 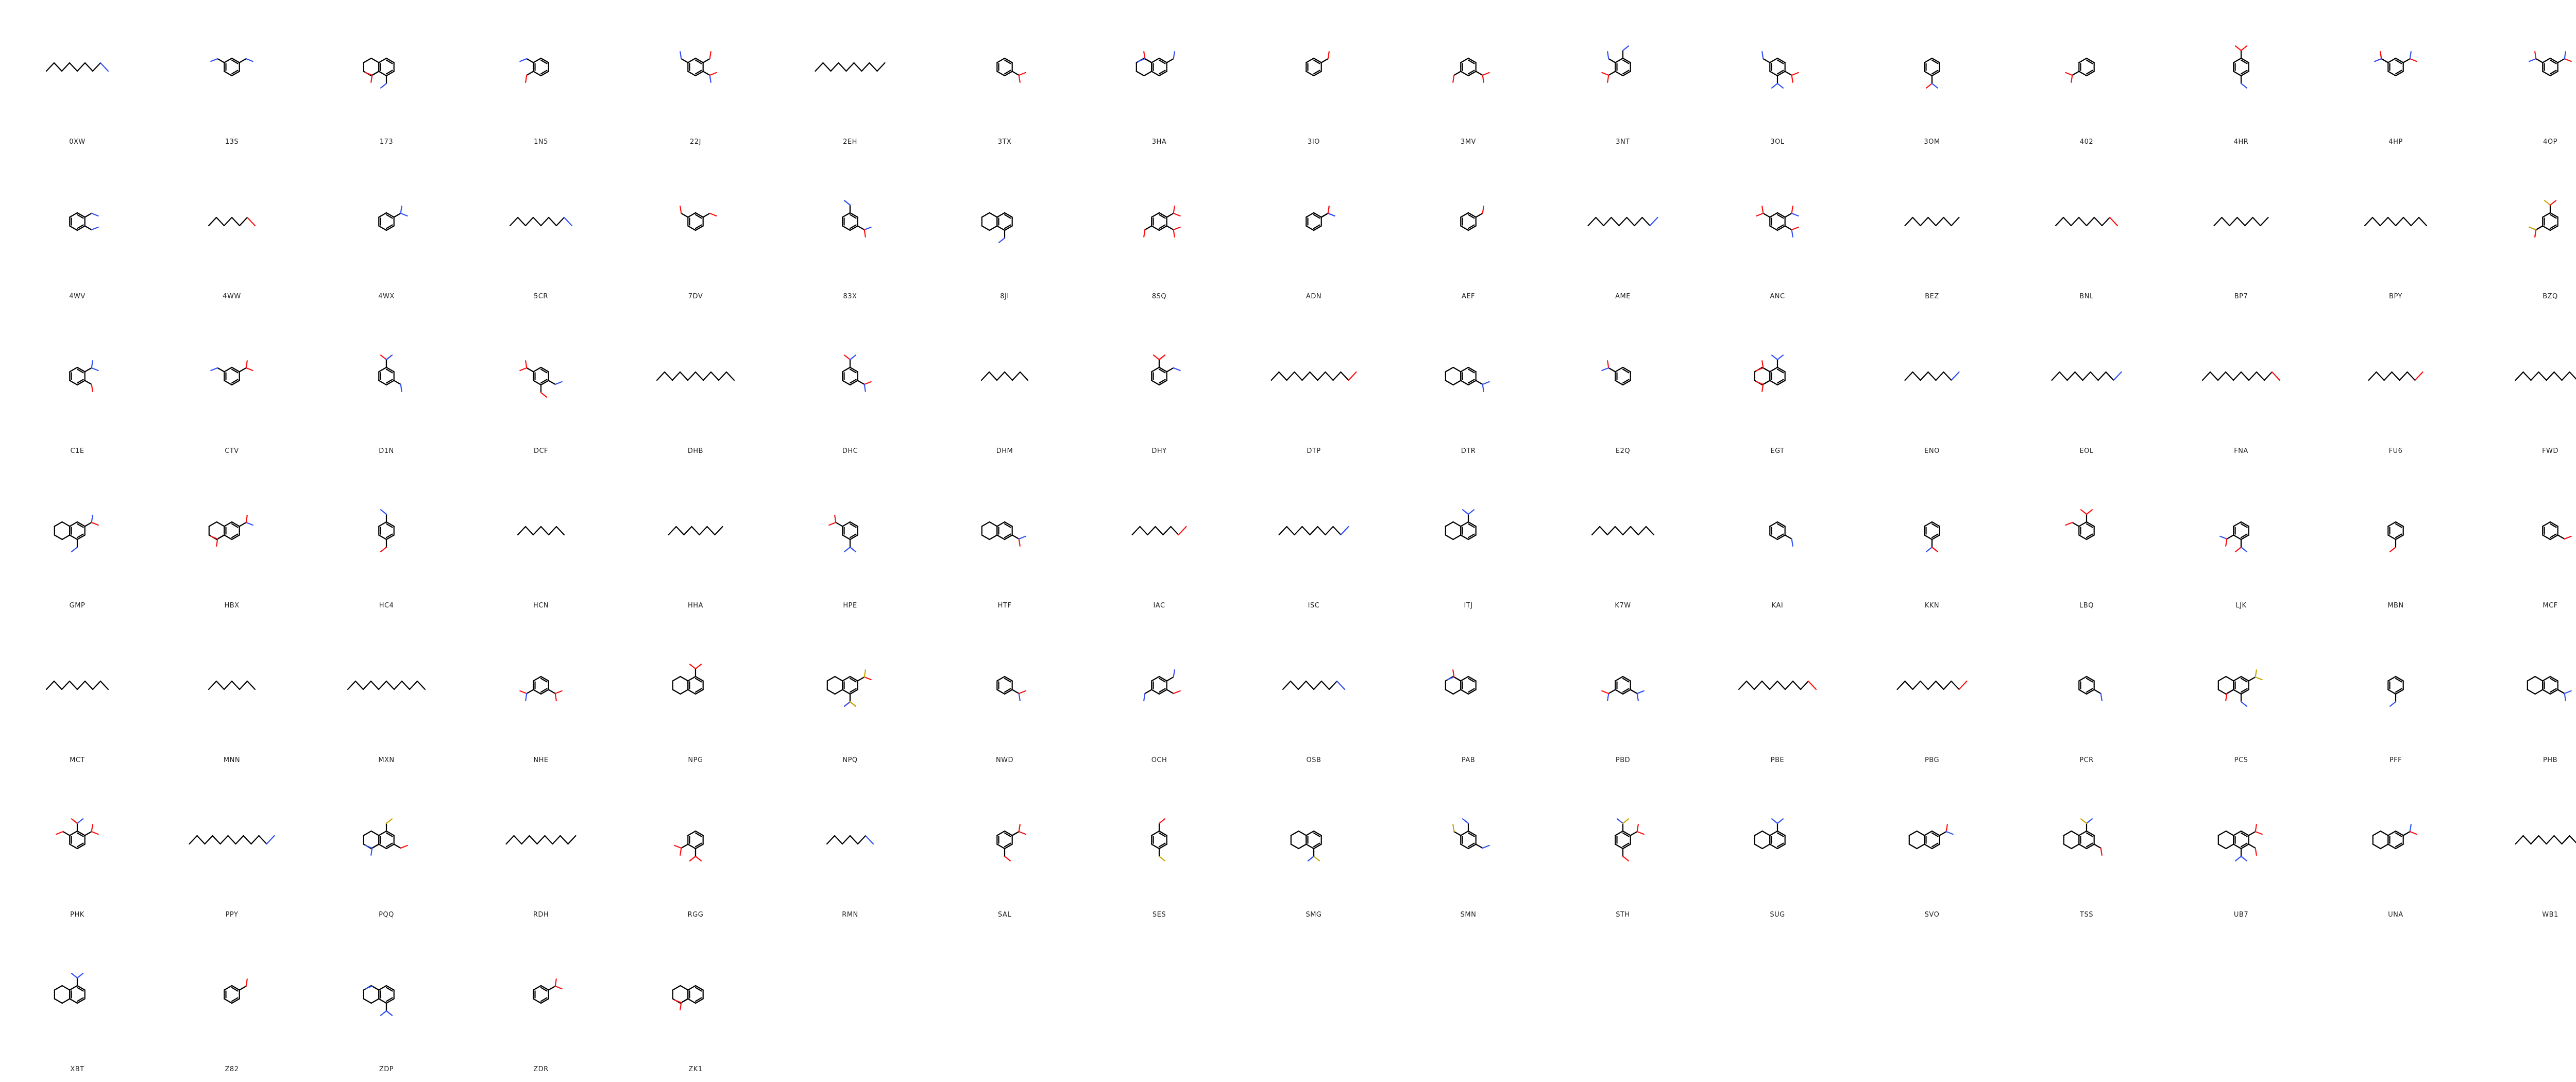 I want to click on ligand-code-label: ANC, so click(x=1777, y=296).